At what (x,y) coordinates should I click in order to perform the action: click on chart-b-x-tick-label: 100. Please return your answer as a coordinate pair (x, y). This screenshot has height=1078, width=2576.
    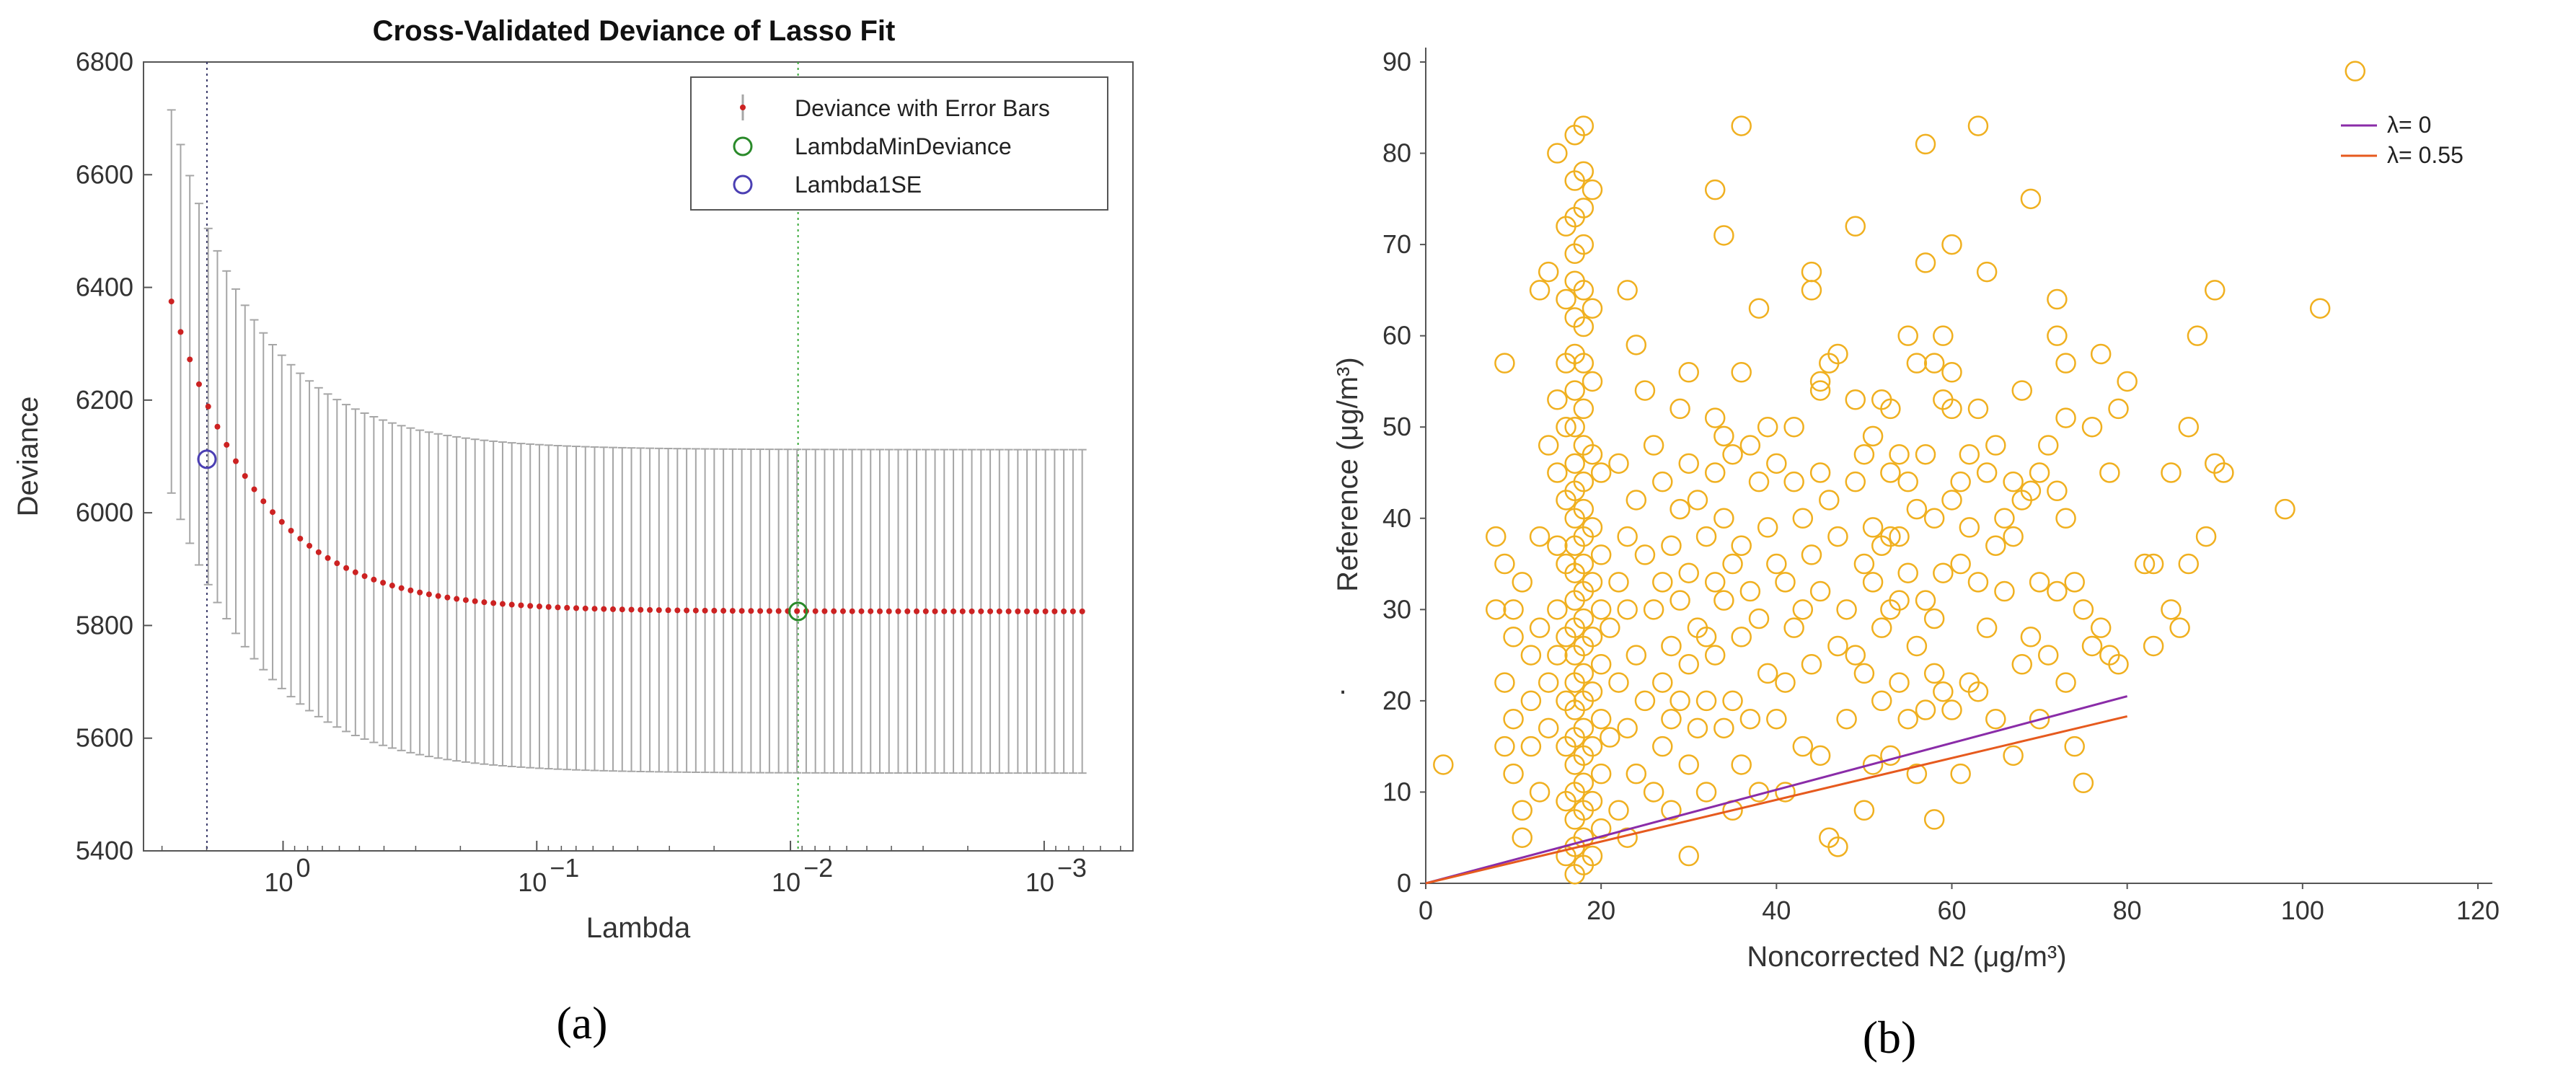
    Looking at the image, I should click on (2302, 910).